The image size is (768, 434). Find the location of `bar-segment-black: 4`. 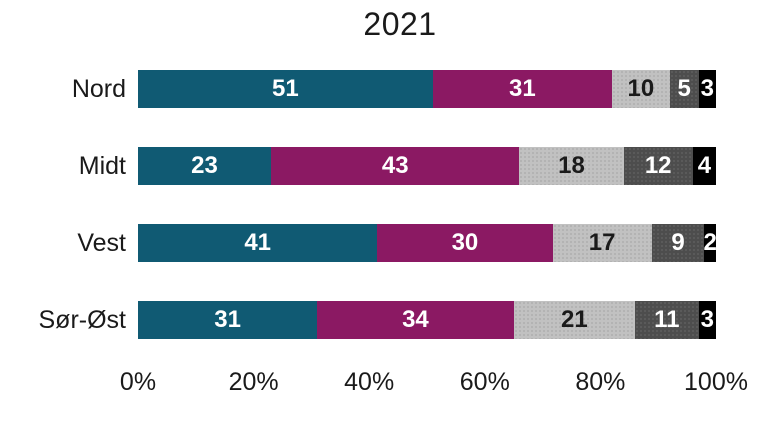

bar-segment-black: 4 is located at coordinates (704, 166).